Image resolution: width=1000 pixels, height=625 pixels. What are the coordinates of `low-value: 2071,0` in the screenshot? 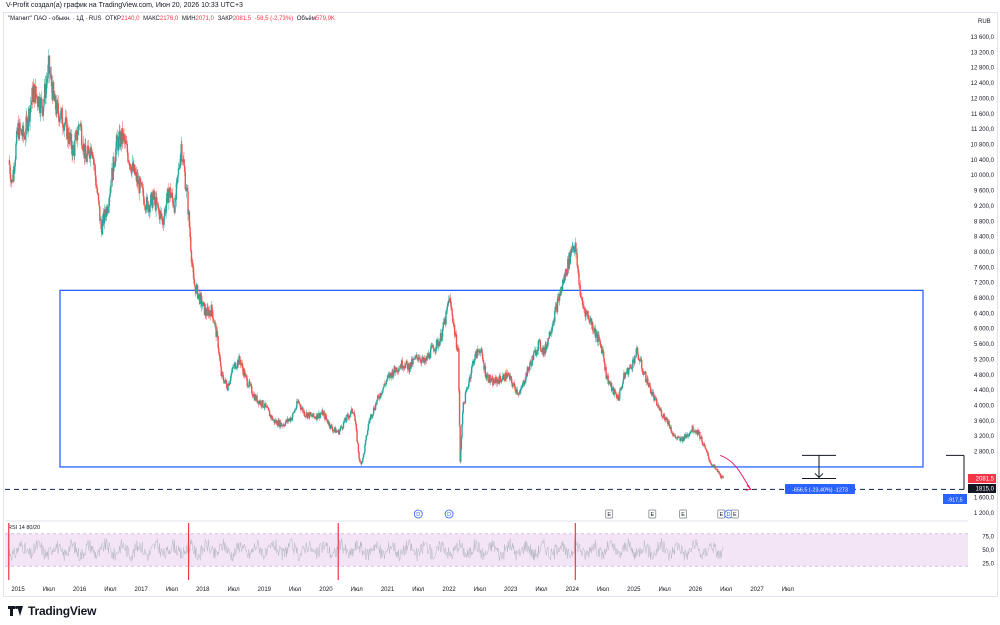 It's located at (204, 19).